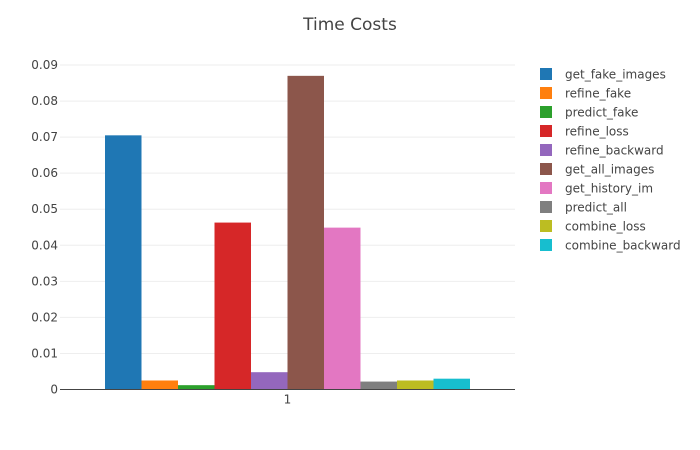  Describe the element at coordinates (415, 385) in the screenshot. I see `bar-combine-loss` at that location.